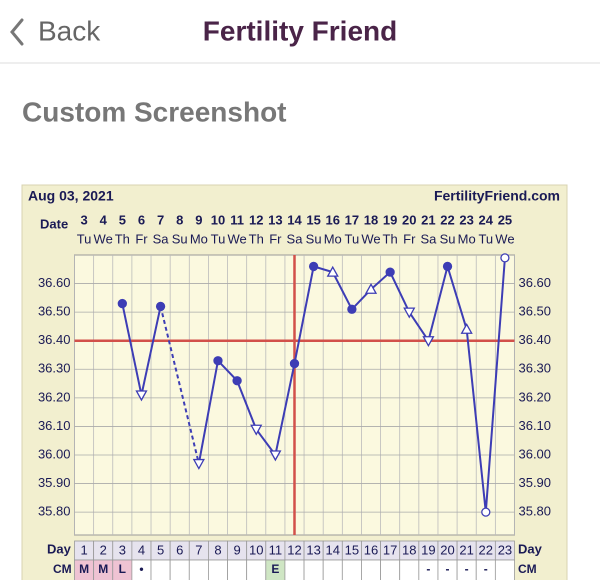 The image size is (600, 580). Describe the element at coordinates (141, 549) in the screenshot. I see `day-label: 4` at that location.